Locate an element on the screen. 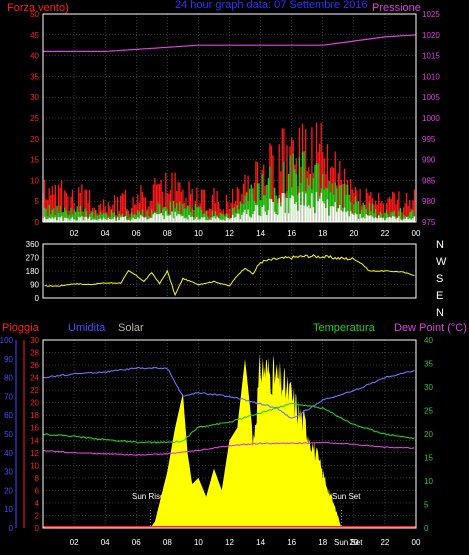 The image size is (469, 555). direction-label-s: S is located at coordinates (439, 279).